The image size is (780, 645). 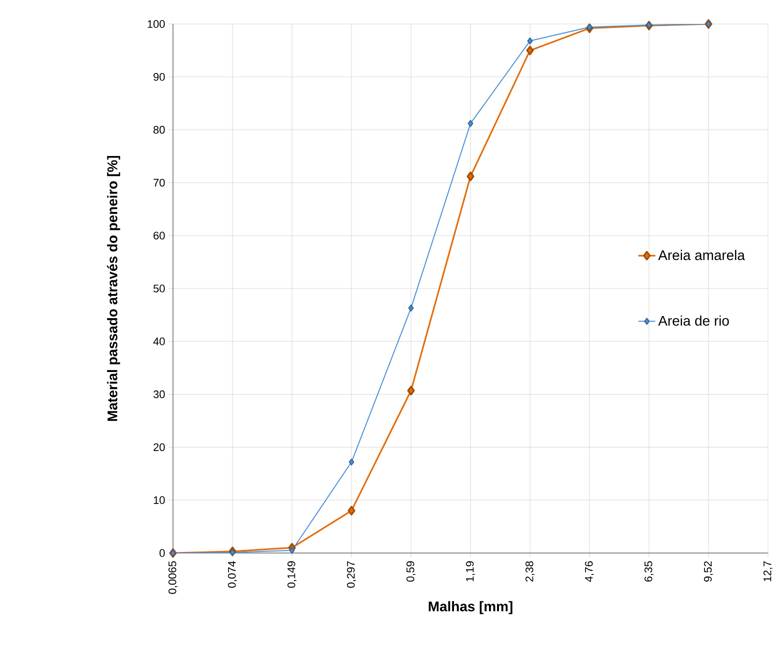 What do you see at coordinates (701, 255) in the screenshot?
I see `legend-label: Areia amarela` at bounding box center [701, 255].